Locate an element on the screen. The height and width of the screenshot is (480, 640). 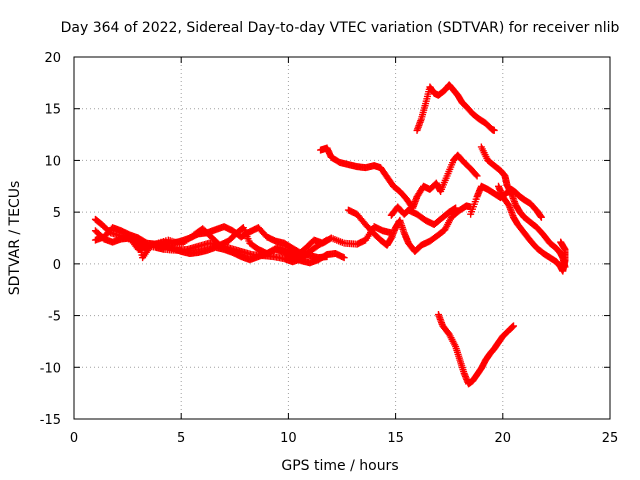
x-tick-label: 15 is located at coordinates (395, 438).